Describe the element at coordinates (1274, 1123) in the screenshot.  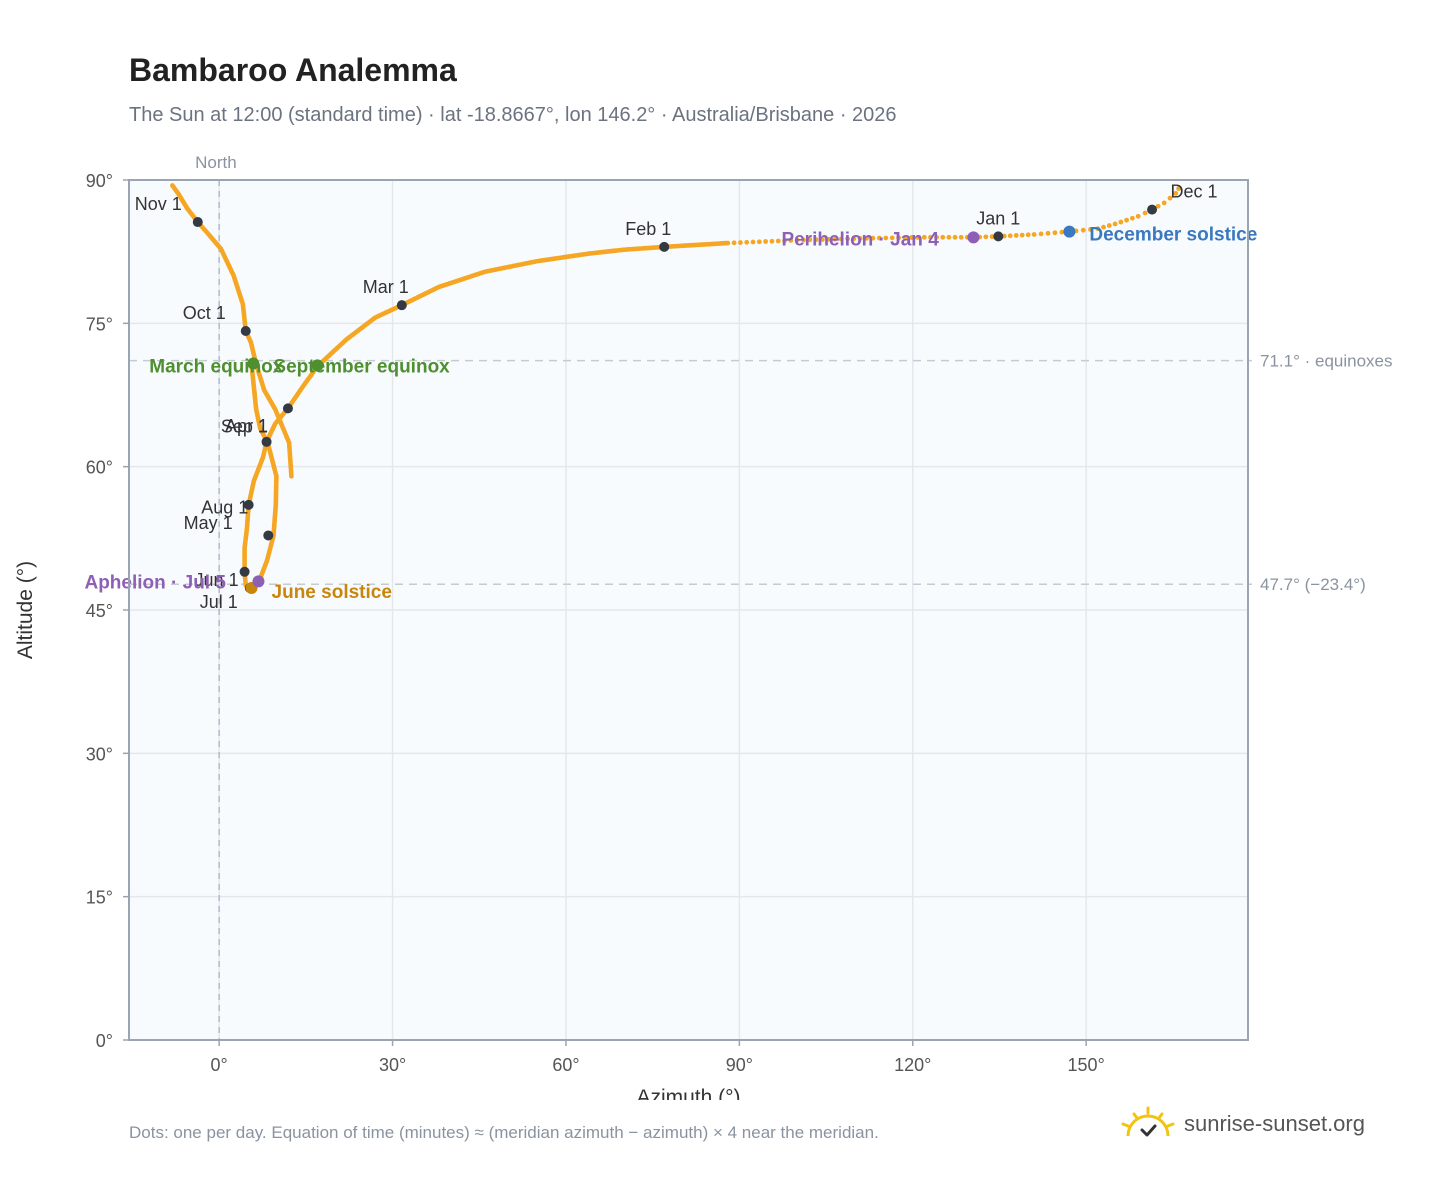
I see `brand-text: sunrise-sunset.org` at that location.